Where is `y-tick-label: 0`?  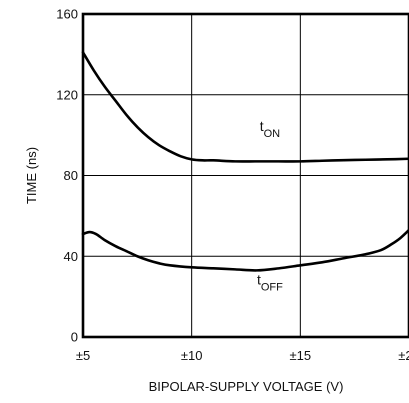 y-tick-label: 0 is located at coordinates (74, 337).